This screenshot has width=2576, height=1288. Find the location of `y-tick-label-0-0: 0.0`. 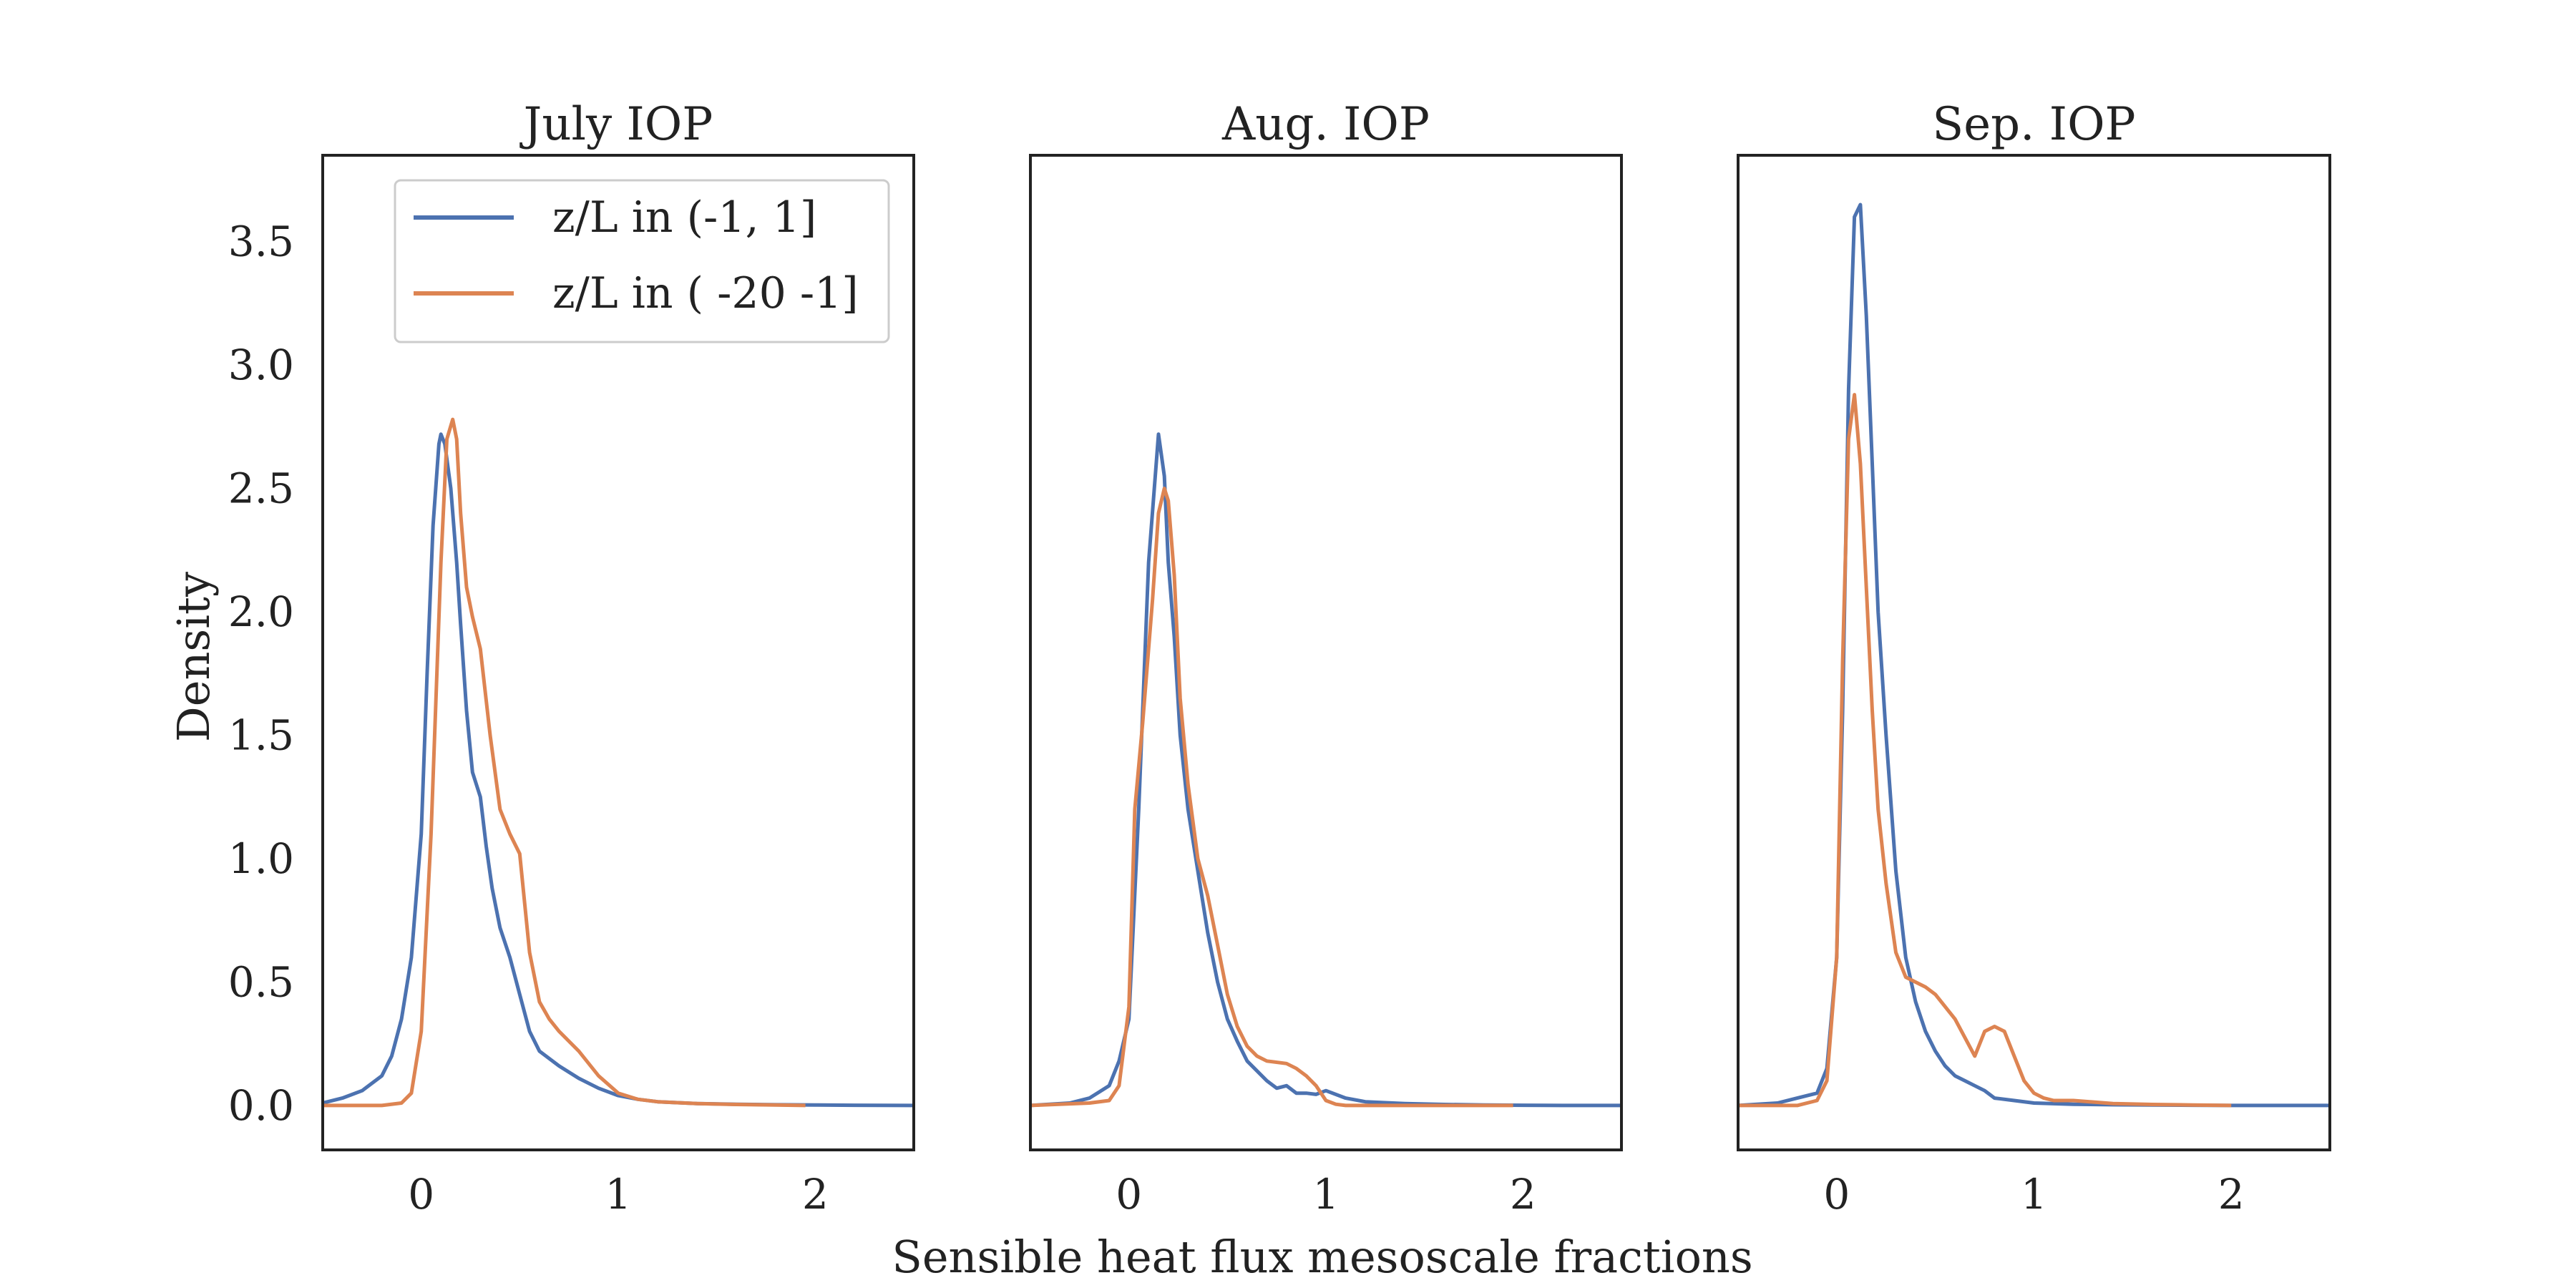

y-tick-label-0-0: 0.0 is located at coordinates (261, 1105).